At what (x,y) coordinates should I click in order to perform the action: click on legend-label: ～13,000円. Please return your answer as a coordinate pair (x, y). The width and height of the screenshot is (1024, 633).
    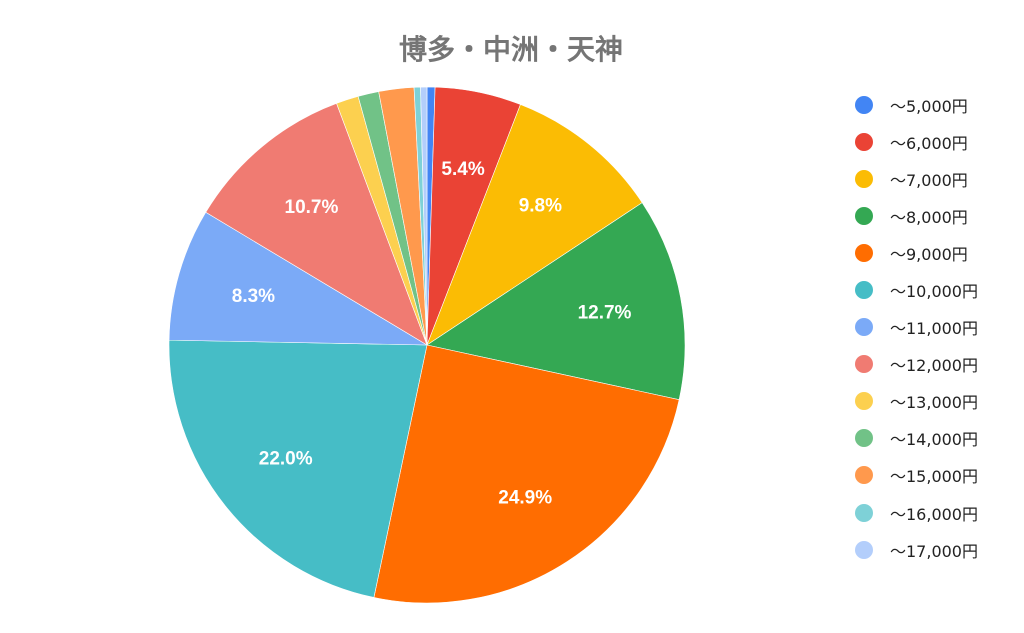
    Looking at the image, I should click on (934, 403).